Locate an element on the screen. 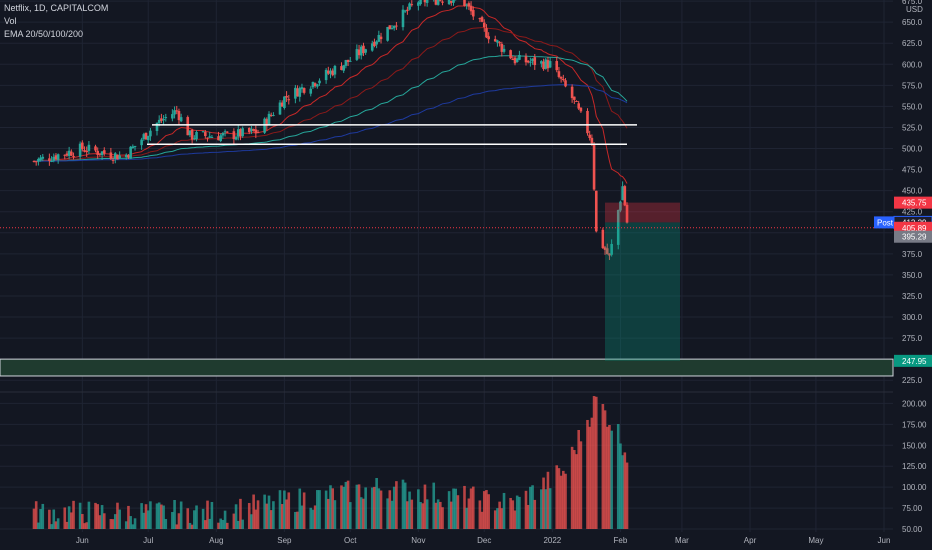  price-tick-label: 600.0 is located at coordinates (912, 64).